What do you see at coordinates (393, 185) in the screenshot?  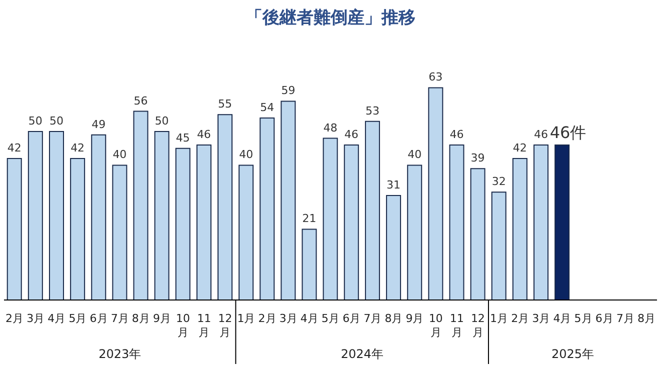 I see `data-label: 31` at bounding box center [393, 185].